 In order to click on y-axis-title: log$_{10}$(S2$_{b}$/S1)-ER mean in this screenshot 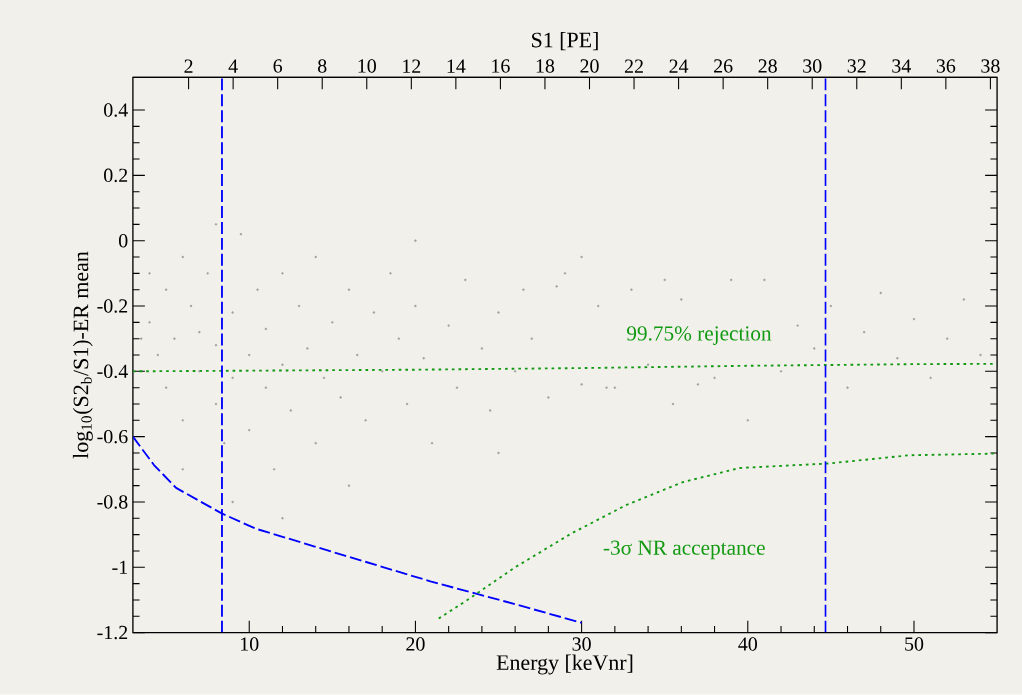, I will do `click(82, 355)`.